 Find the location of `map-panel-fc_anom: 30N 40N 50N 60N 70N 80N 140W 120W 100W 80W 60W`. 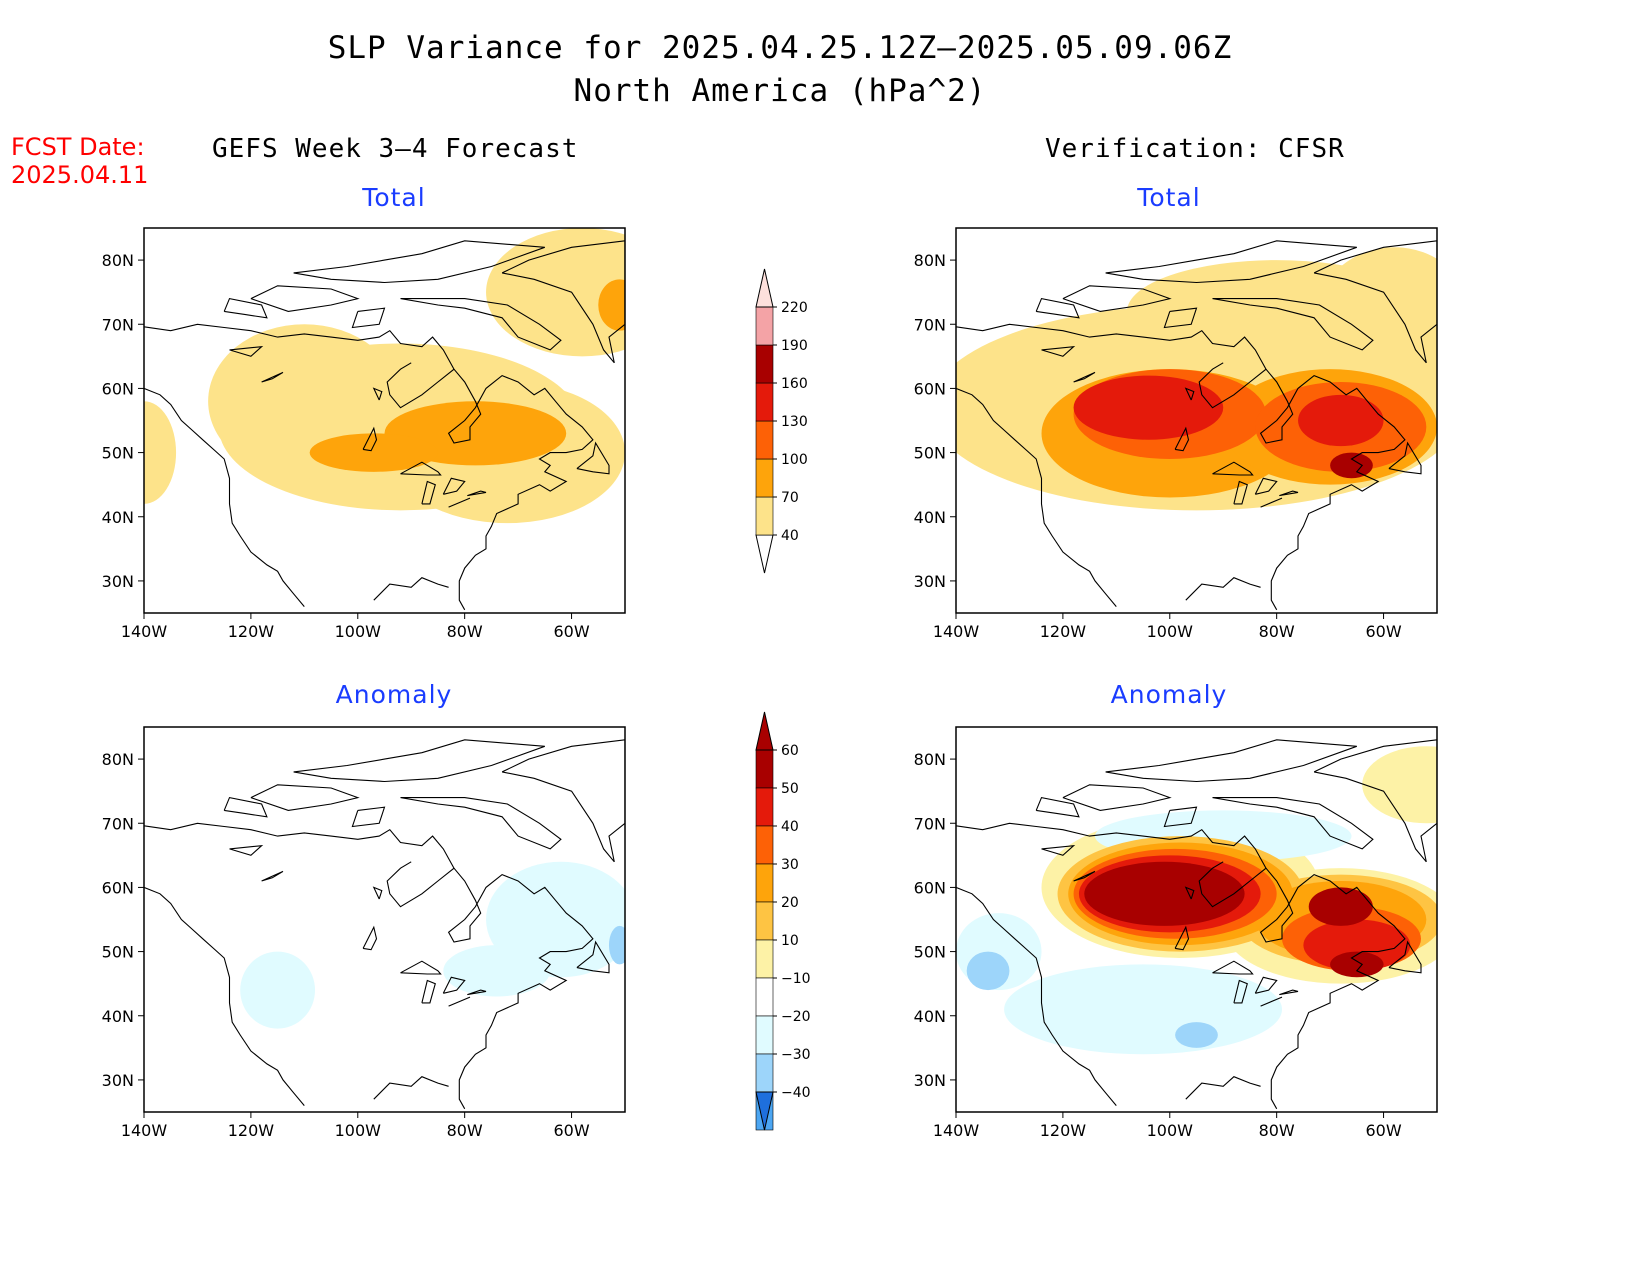

map-panel-fc_anom: 30N 40N 50N 60N 70N 80N 140W 120W 100W 80W 60W is located at coordinates (364, 933).